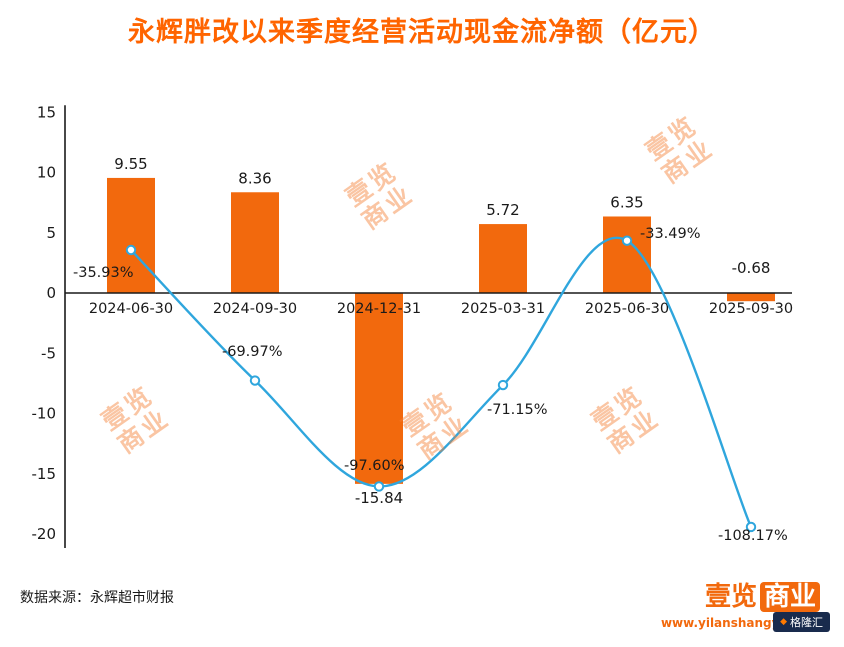  What do you see at coordinates (97, 598) in the screenshot?
I see `data-source-text: 数据来源：永辉超市财报` at bounding box center [97, 598].